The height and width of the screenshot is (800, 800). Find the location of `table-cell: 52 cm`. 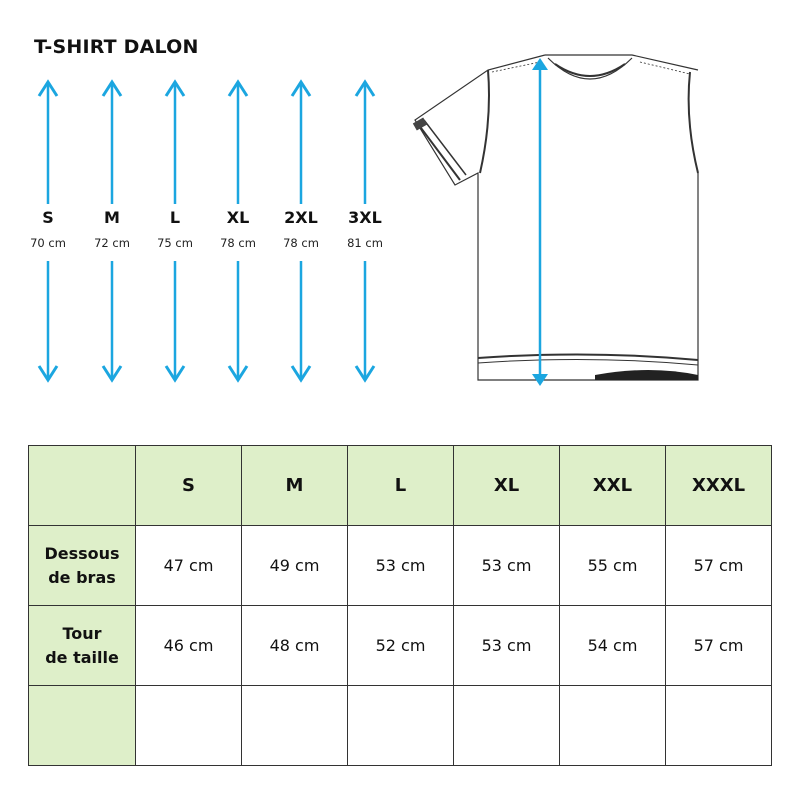

table-cell: 52 cm is located at coordinates (400, 645).